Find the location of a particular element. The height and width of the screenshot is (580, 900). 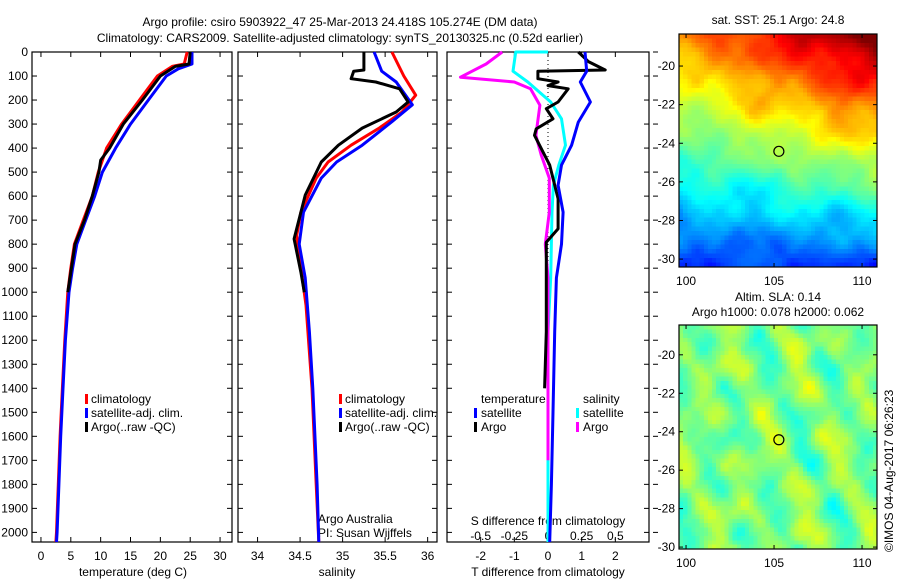

sla-map-image is located at coordinates (778, 437).